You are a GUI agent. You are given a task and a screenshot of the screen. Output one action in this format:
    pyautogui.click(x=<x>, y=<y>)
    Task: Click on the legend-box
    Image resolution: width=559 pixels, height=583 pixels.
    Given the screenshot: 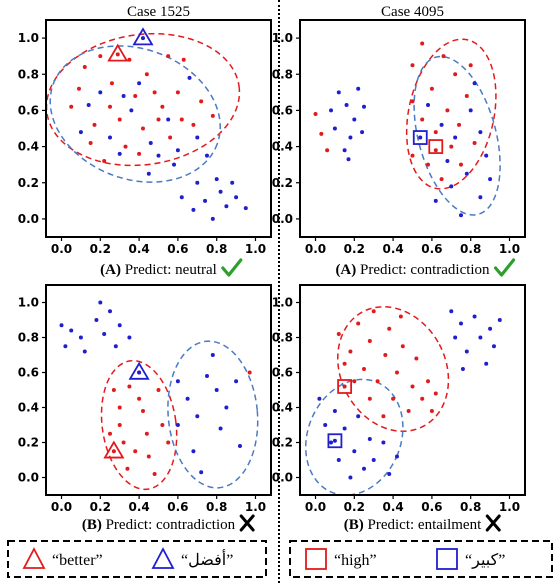 What is the action you would take?
    pyautogui.click(x=421, y=559)
    